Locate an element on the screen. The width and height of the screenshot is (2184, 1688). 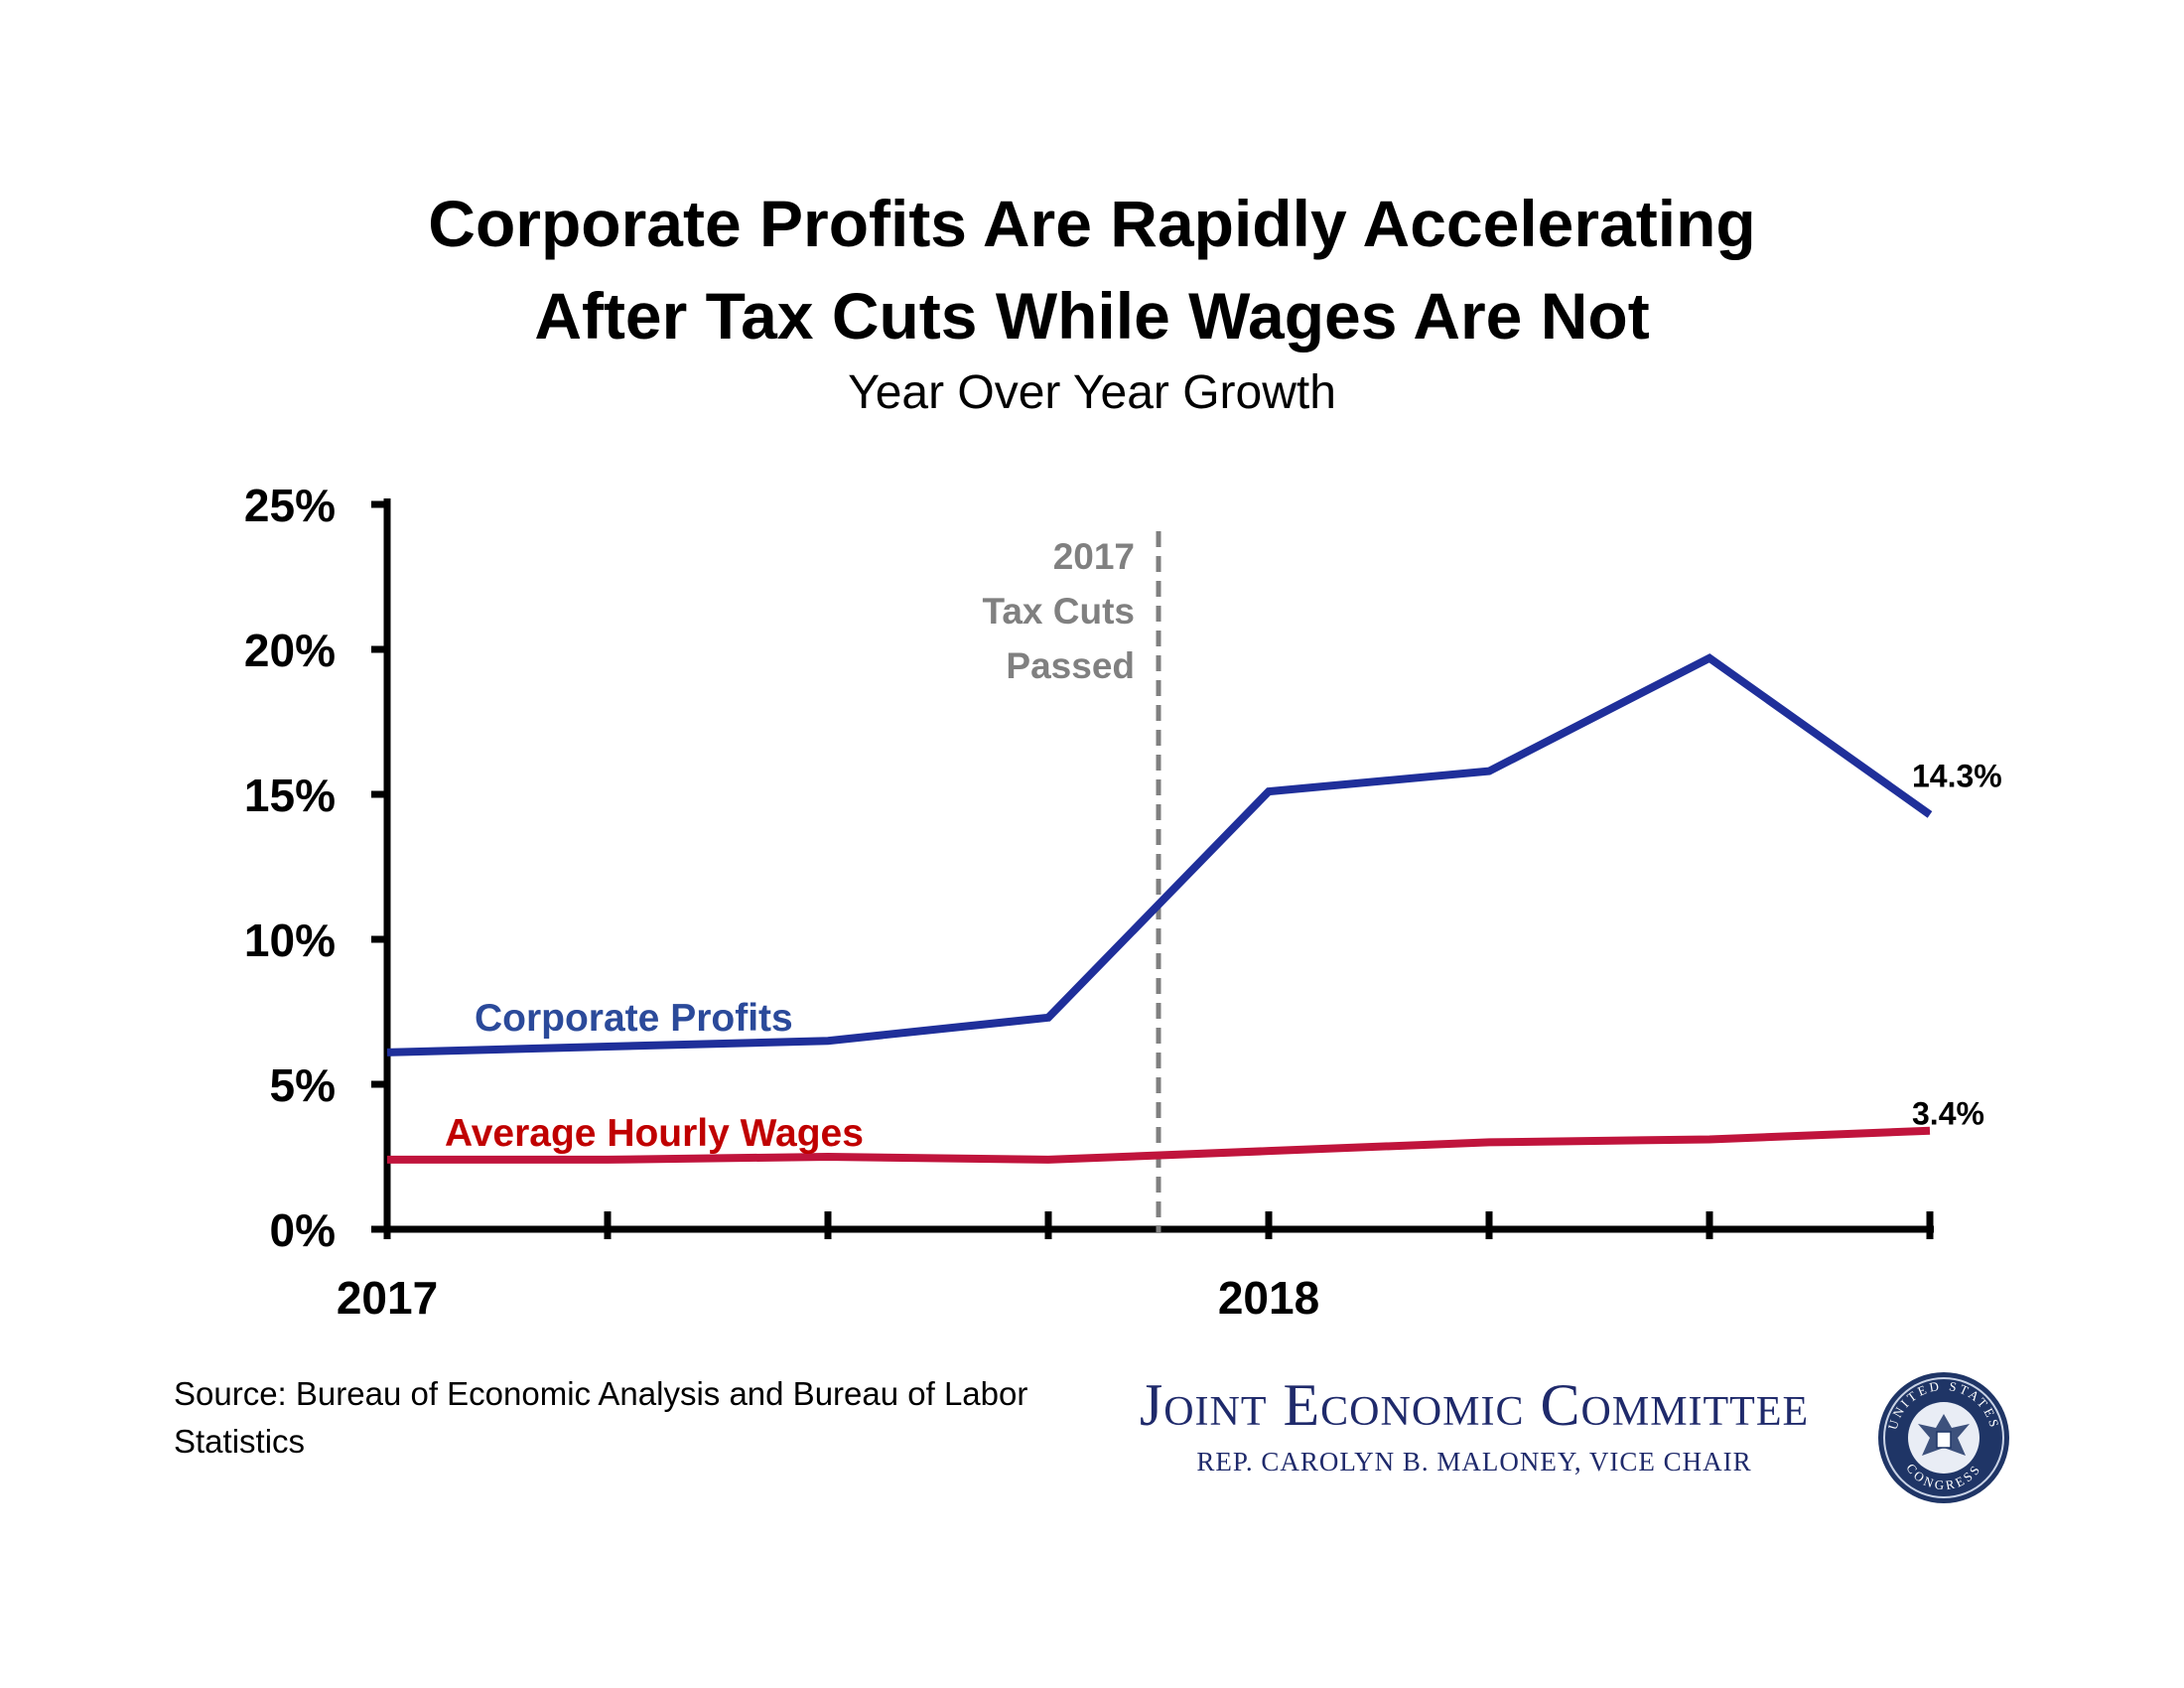
y-tick-label: 20% is located at coordinates (290, 650).